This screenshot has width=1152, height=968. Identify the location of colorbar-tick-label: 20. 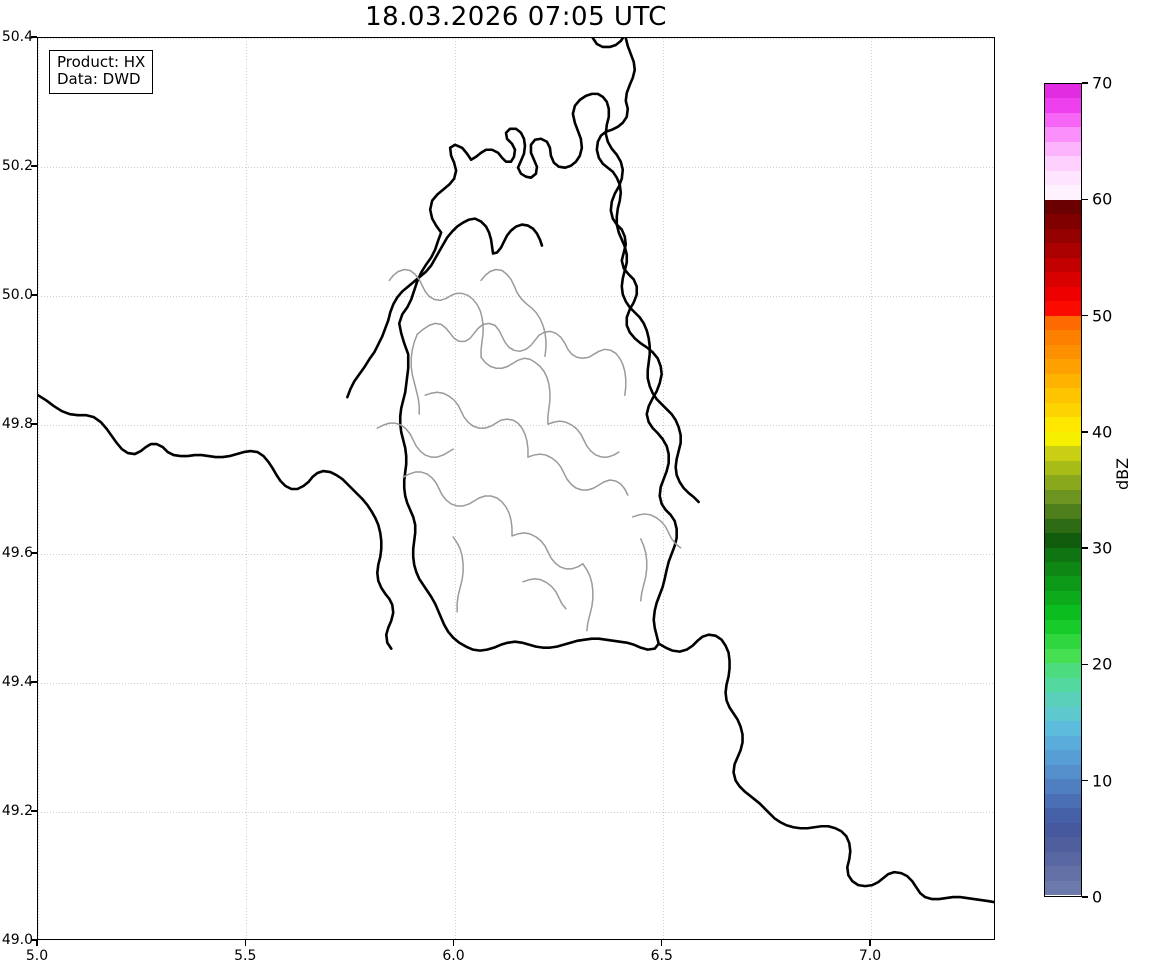
(1102, 664).